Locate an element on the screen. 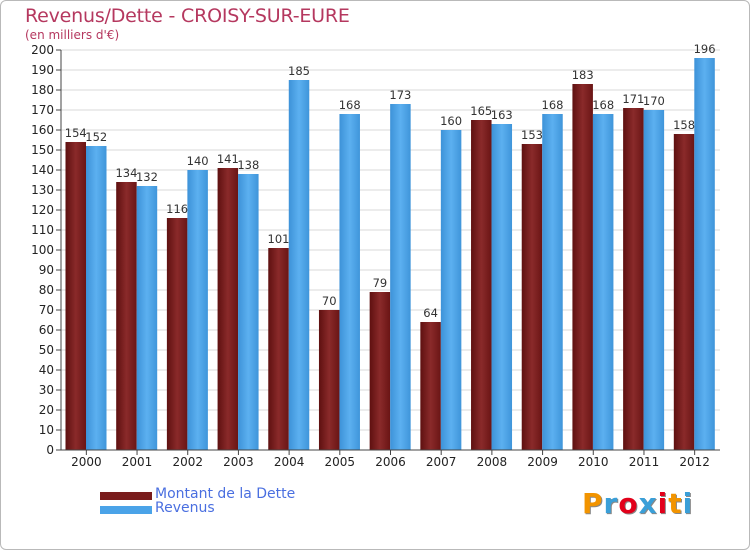 The height and width of the screenshot is (550, 750). x-tick-label: 2011 is located at coordinates (644, 462).